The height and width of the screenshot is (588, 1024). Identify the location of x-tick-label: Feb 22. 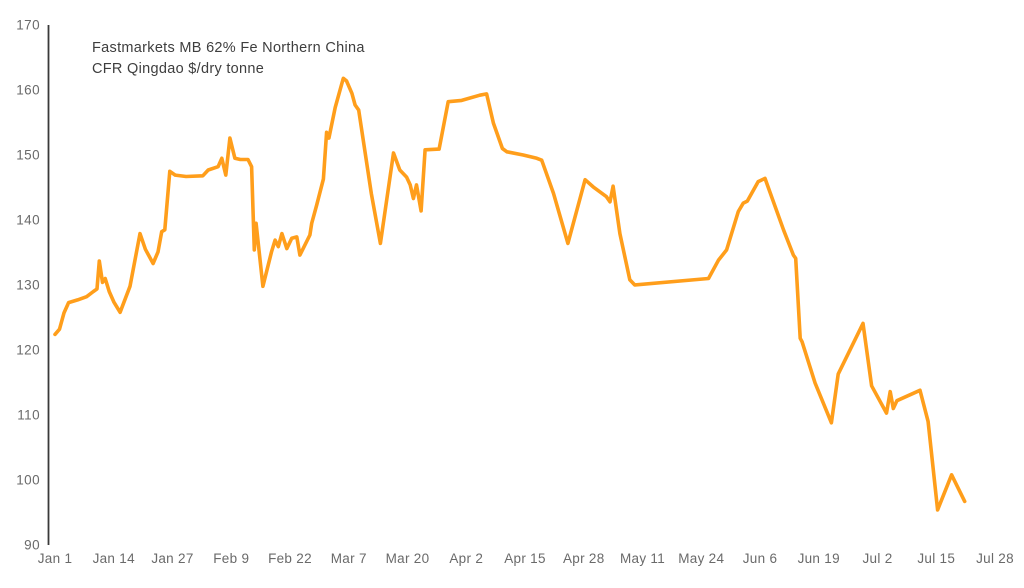
(290, 558).